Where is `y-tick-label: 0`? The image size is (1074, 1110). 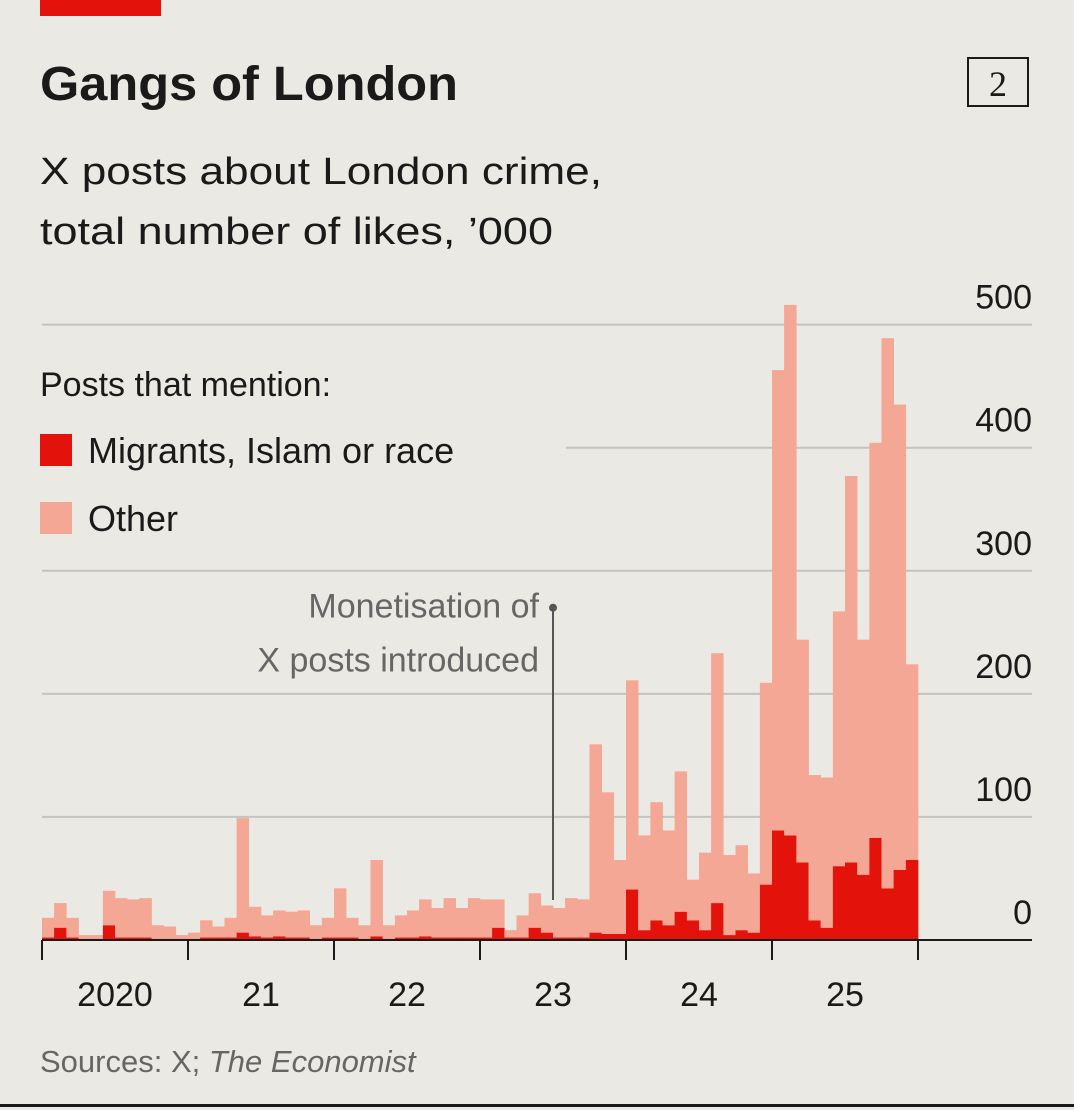
y-tick-label: 0 is located at coordinates (1022, 913).